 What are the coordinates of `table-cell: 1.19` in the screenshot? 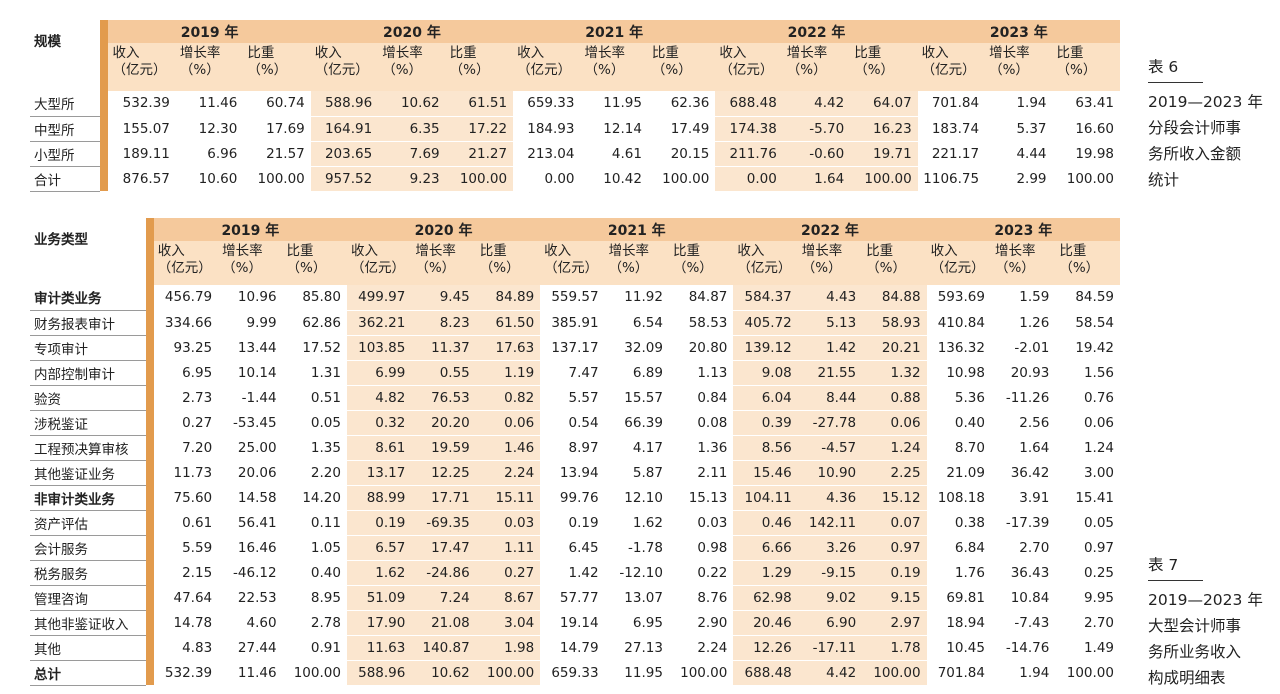 It's located at (508, 373).